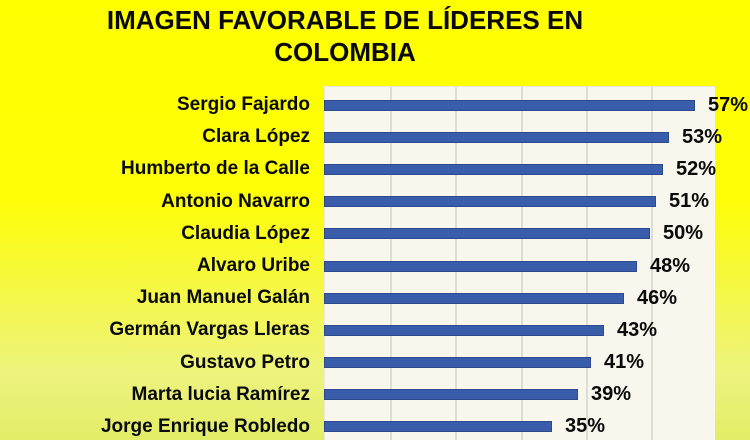  What do you see at coordinates (235, 201) in the screenshot?
I see `category-label: Antonio Navarro` at bounding box center [235, 201].